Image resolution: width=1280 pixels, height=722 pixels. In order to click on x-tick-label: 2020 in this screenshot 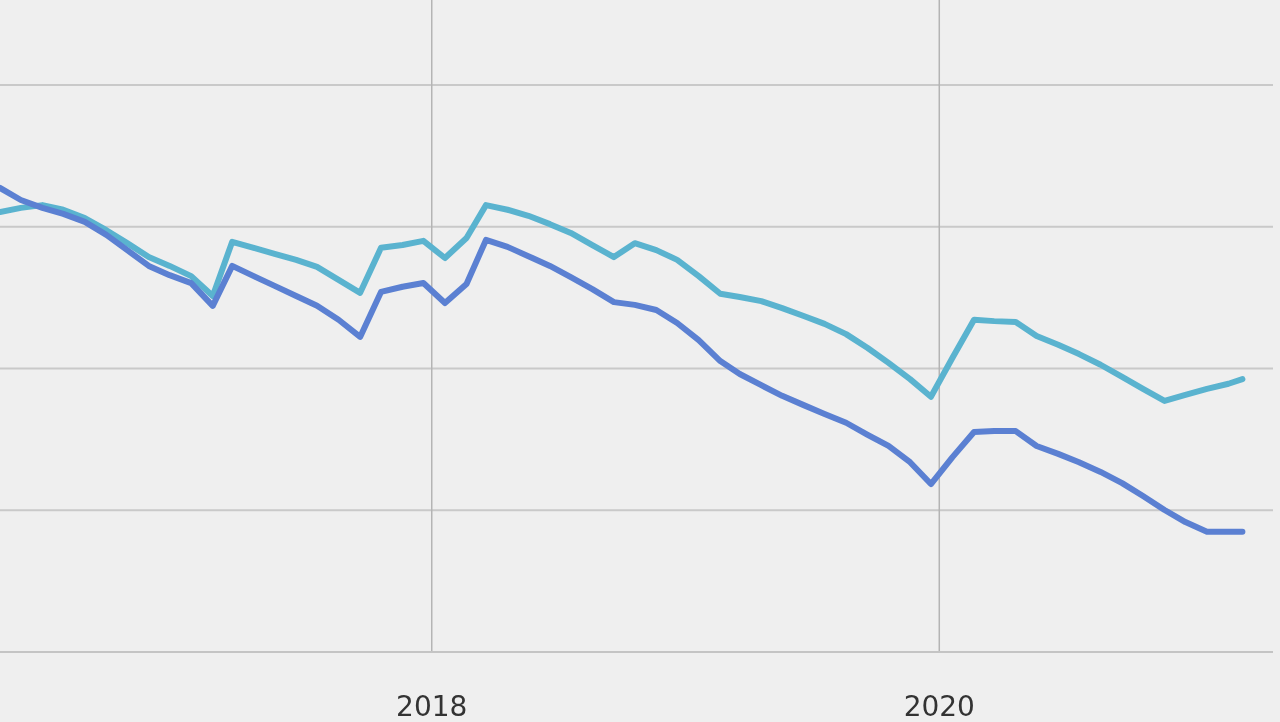, I will do `click(939, 706)`.